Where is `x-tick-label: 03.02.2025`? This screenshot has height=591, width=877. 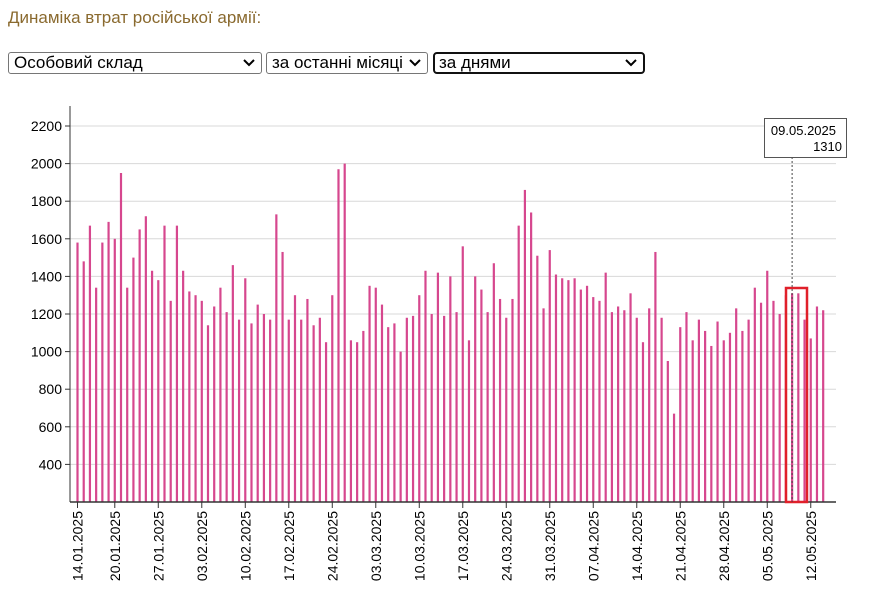
x-tick-label: 03.02.2025 is located at coordinates (202, 546).